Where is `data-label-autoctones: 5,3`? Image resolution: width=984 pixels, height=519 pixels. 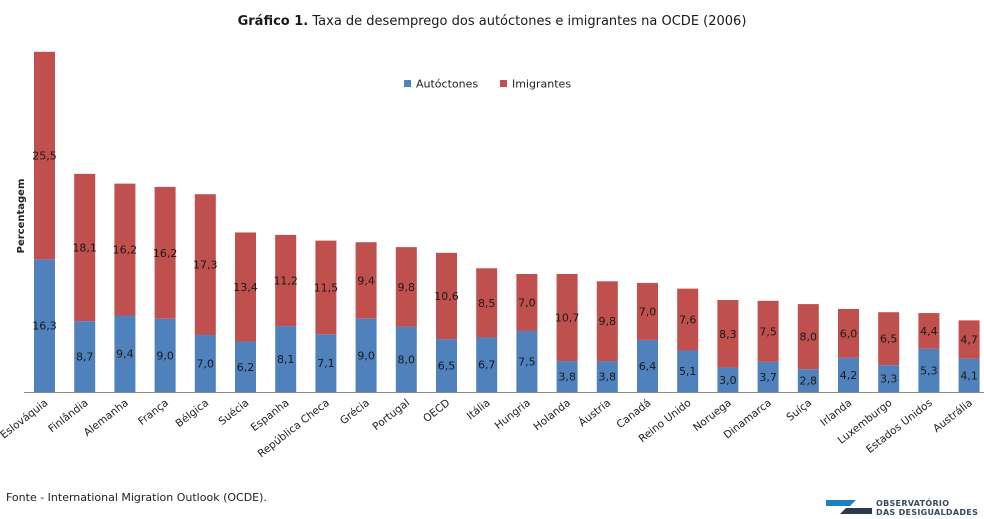
data-label-autoctones: 5,3 is located at coordinates (929, 370).